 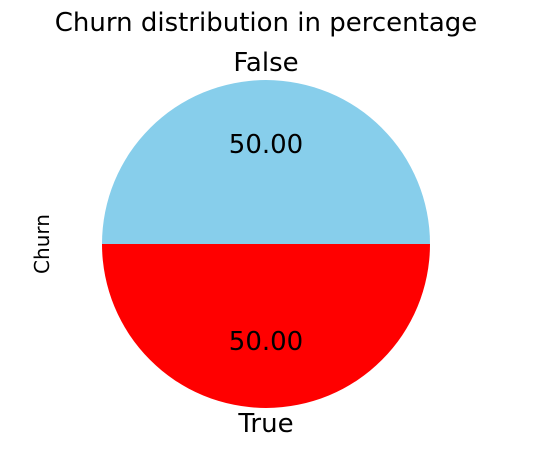 I want to click on chart-title: Churn distribution in percentage, so click(x=266, y=23).